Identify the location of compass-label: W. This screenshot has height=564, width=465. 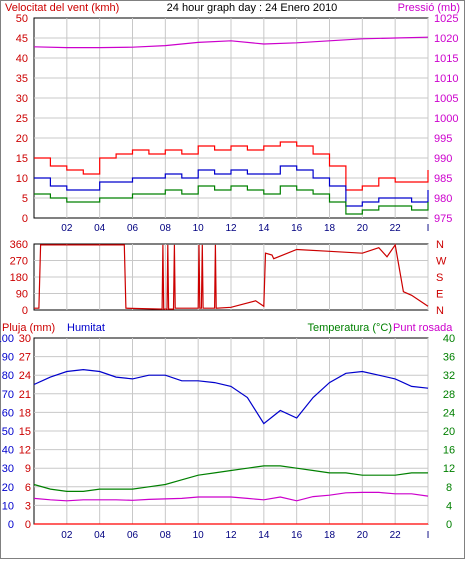
(441, 262).